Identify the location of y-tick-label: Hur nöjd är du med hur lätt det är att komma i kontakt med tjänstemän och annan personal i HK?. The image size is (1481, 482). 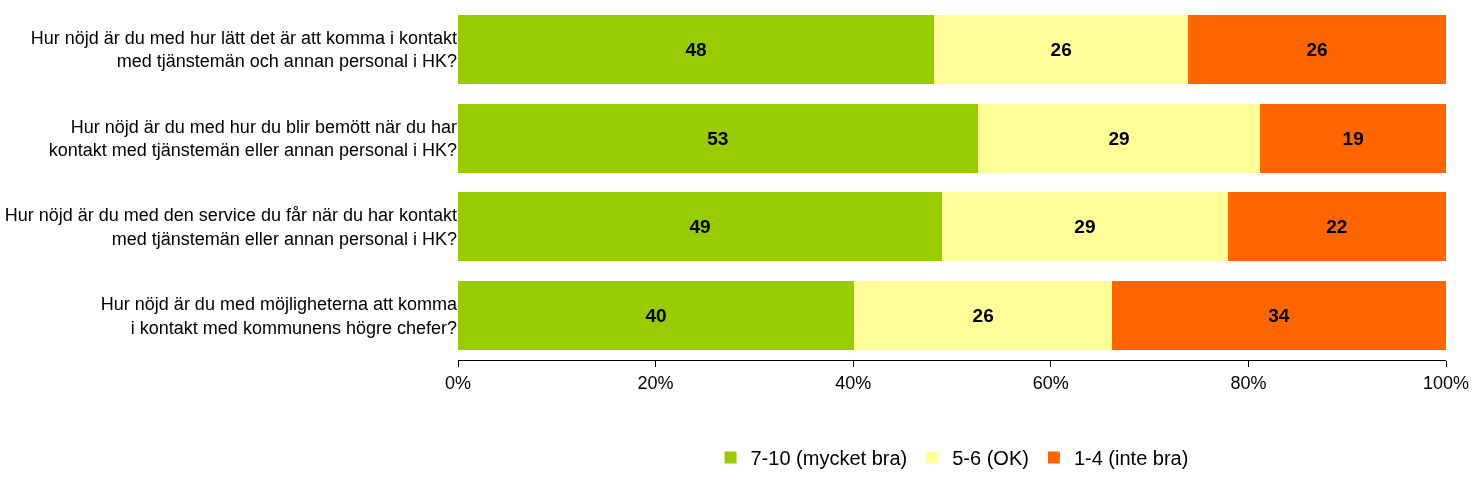
(243, 49).